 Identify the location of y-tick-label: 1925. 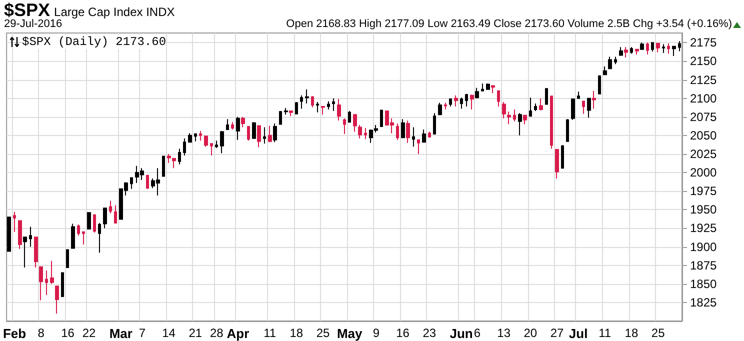
(704, 228).